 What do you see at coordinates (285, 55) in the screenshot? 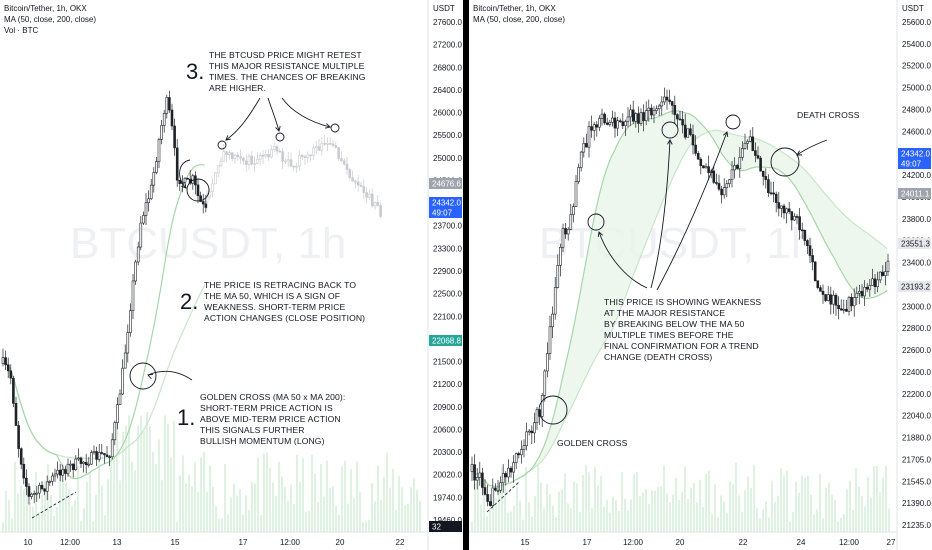
I see `left-note-3-line: THE BTCUSD PRICE MIGHT RETEST` at bounding box center [285, 55].